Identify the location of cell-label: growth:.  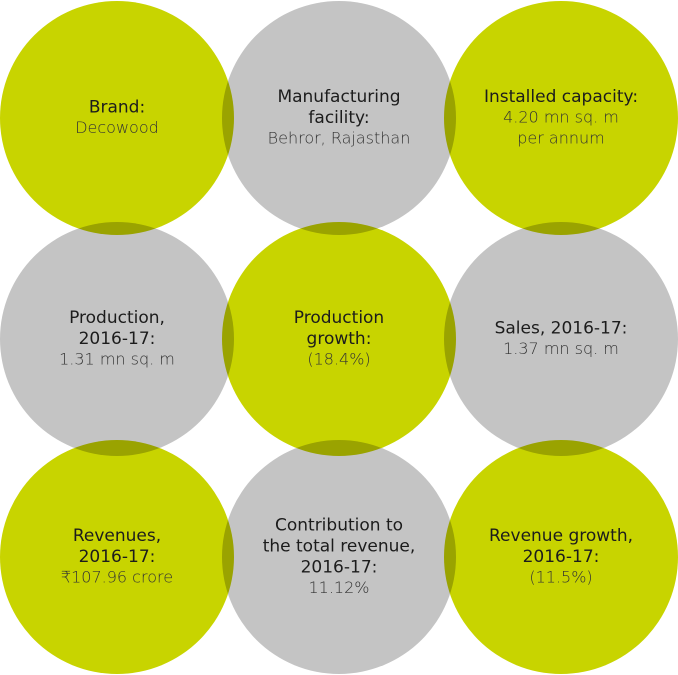
(339, 339).